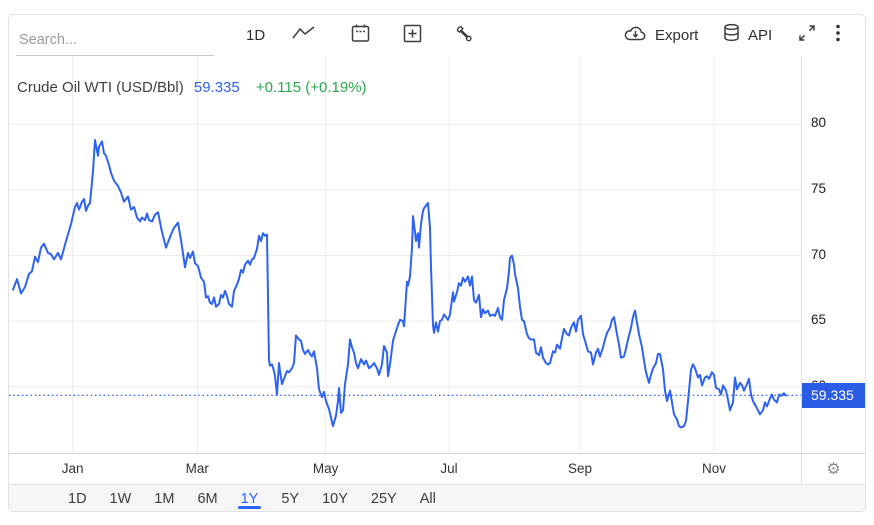 This screenshot has width=874, height=525. Describe the element at coordinates (677, 35) in the screenshot. I see `export-label: Export` at that location.